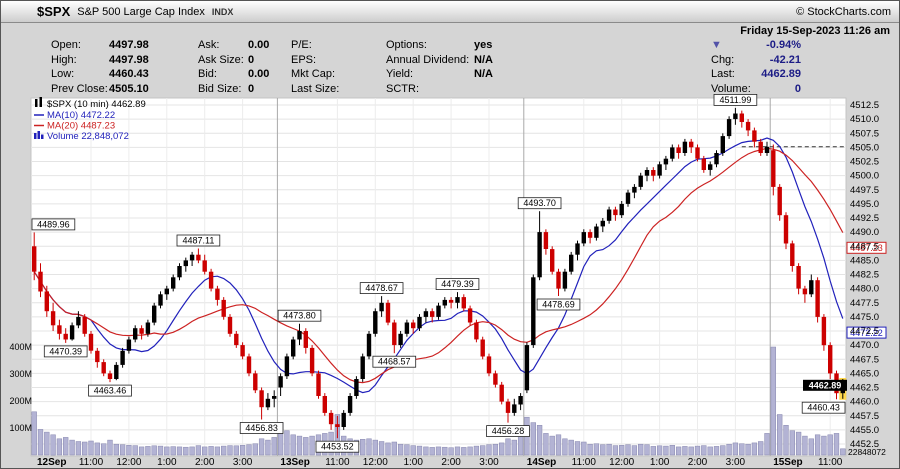 Image resolution: width=900 pixels, height=469 pixels. I want to click on quote-field-label: Bid:, so click(207, 74).